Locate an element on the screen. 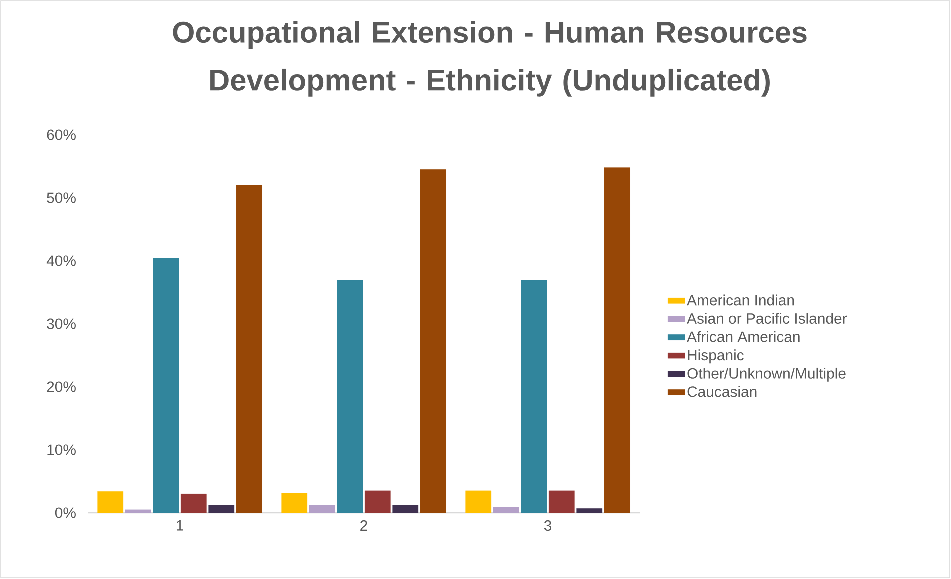 The image size is (951, 579). y-tick-label: 40% is located at coordinates (61, 261).